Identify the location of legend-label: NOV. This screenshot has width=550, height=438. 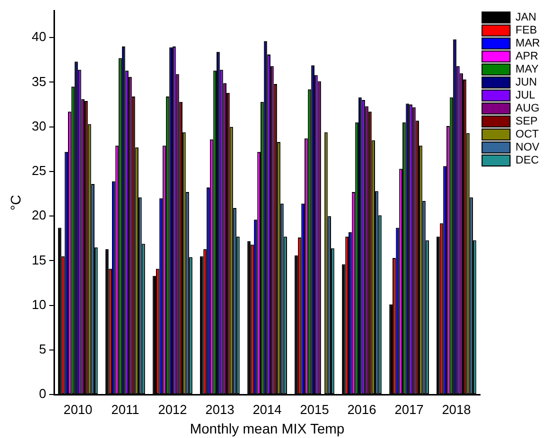
(528, 148).